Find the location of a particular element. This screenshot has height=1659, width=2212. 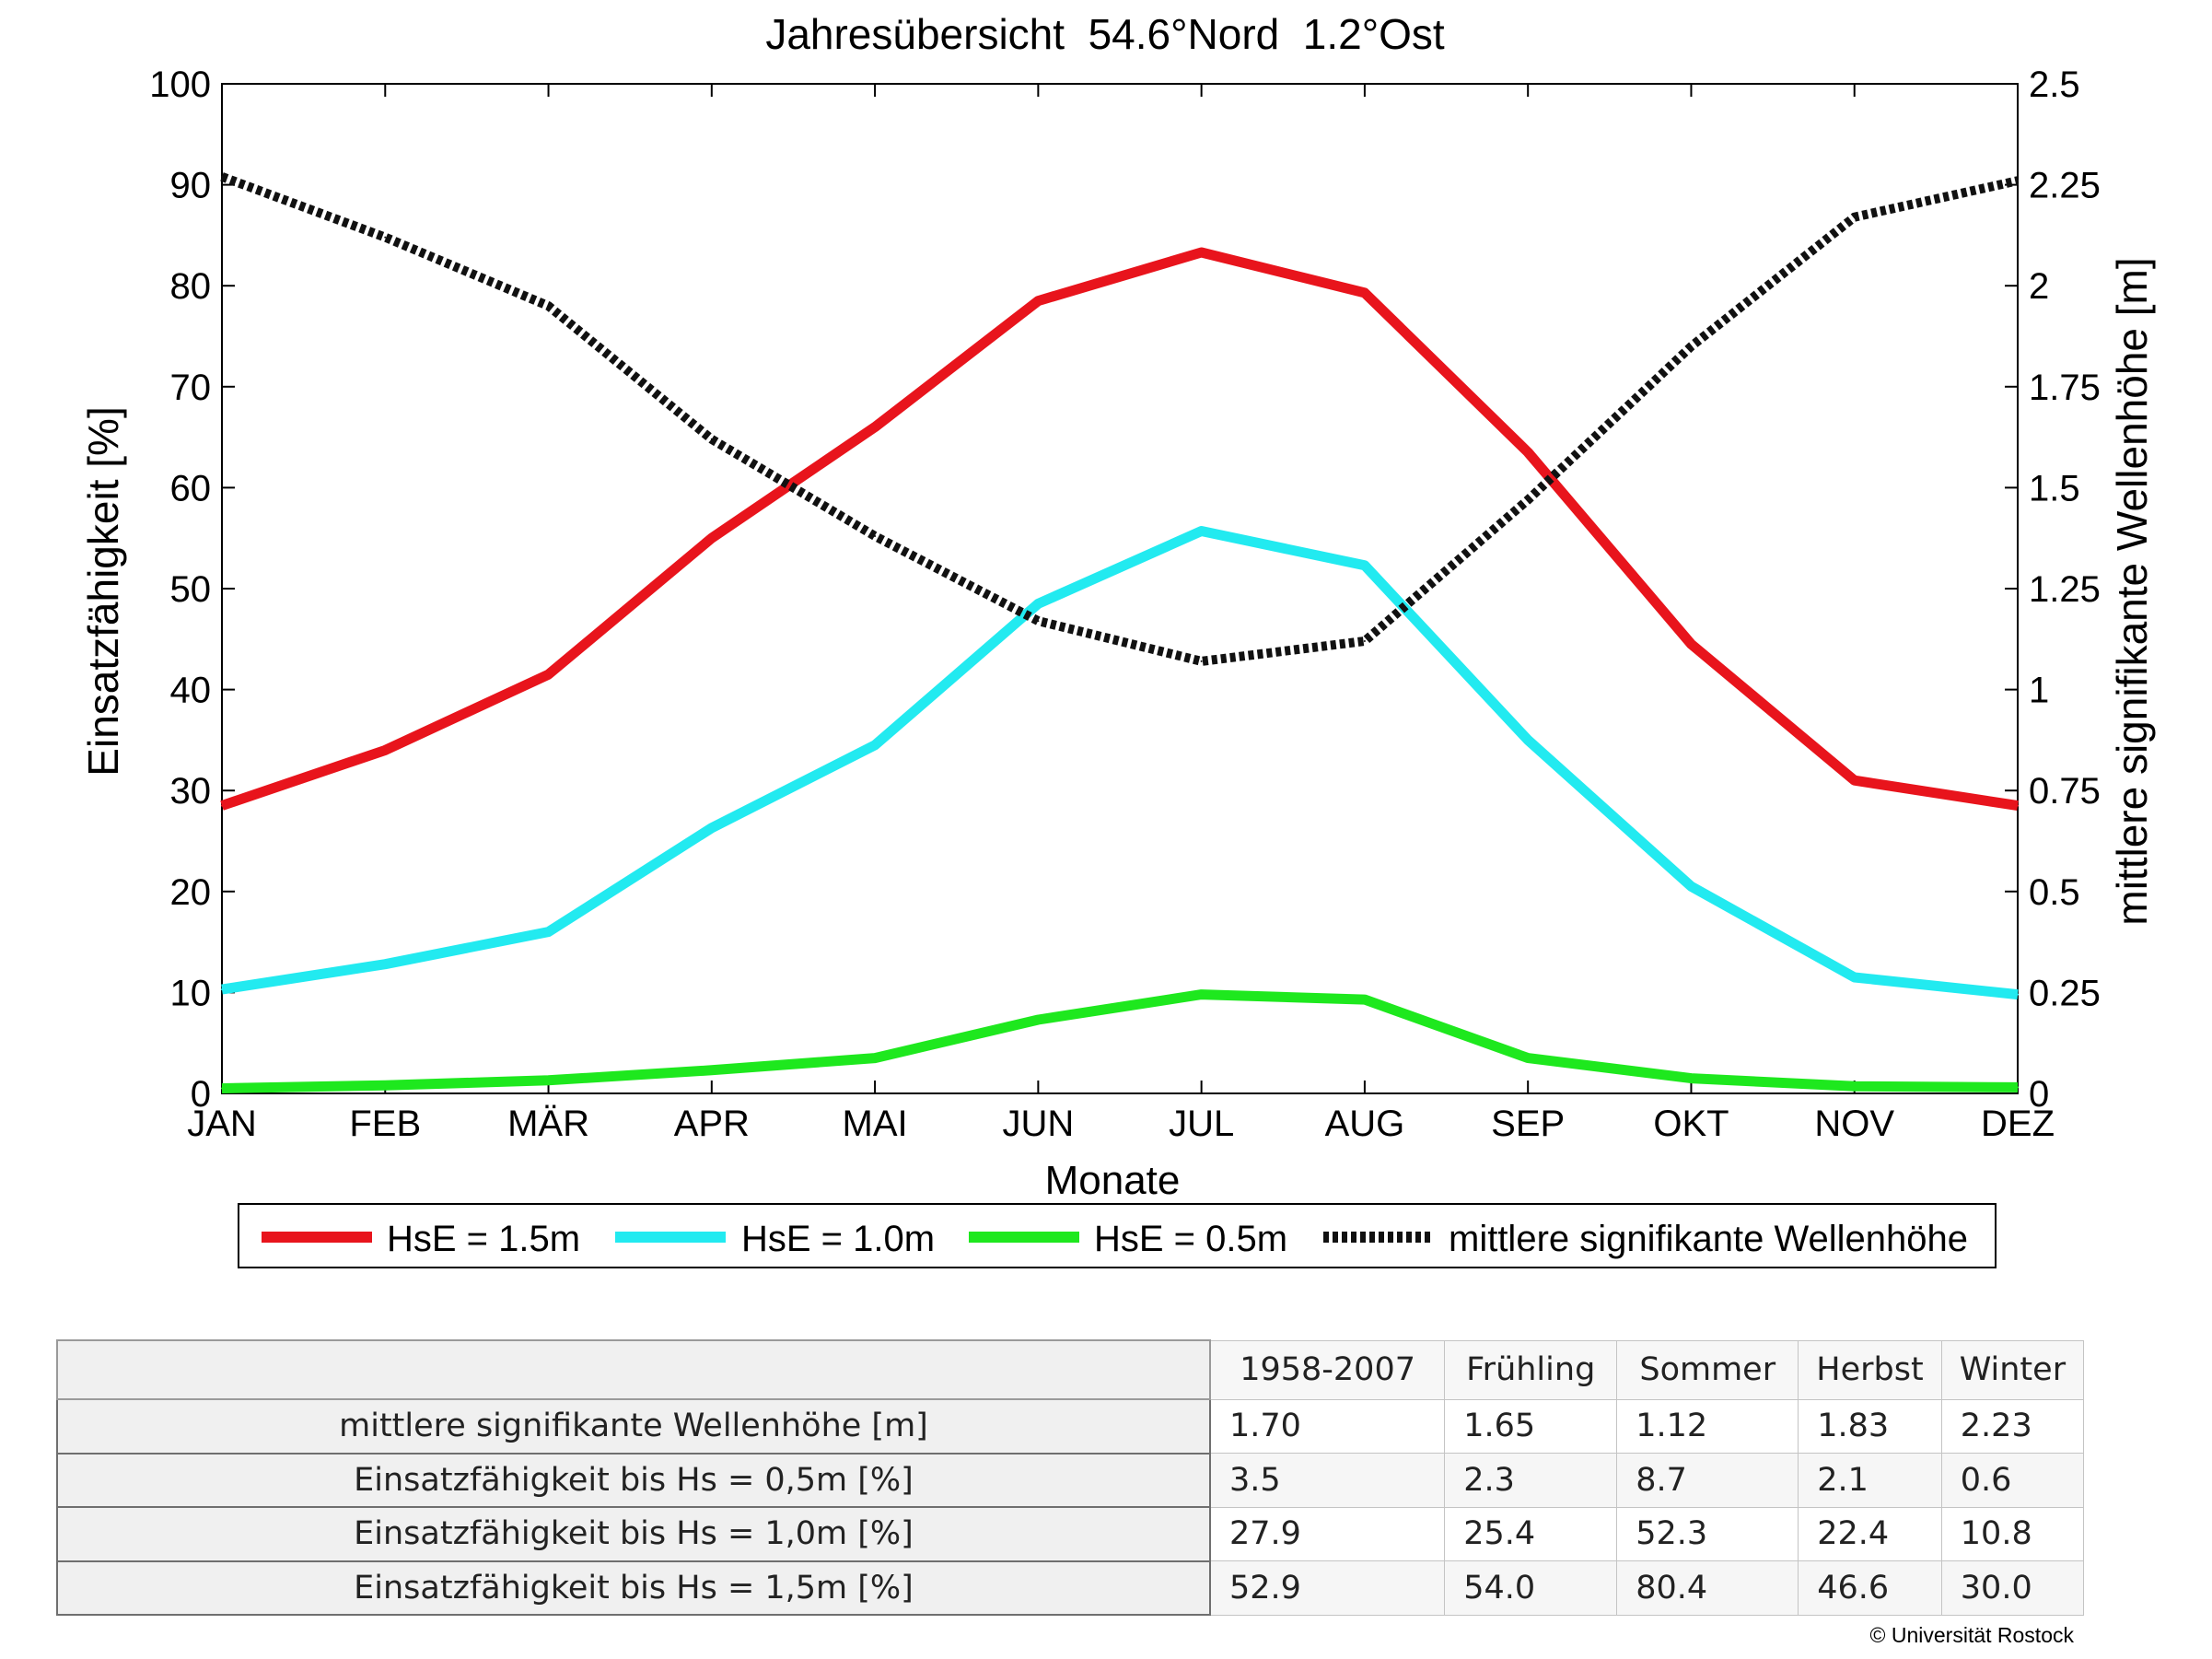

y-tick-label: 60 is located at coordinates (191, 488).